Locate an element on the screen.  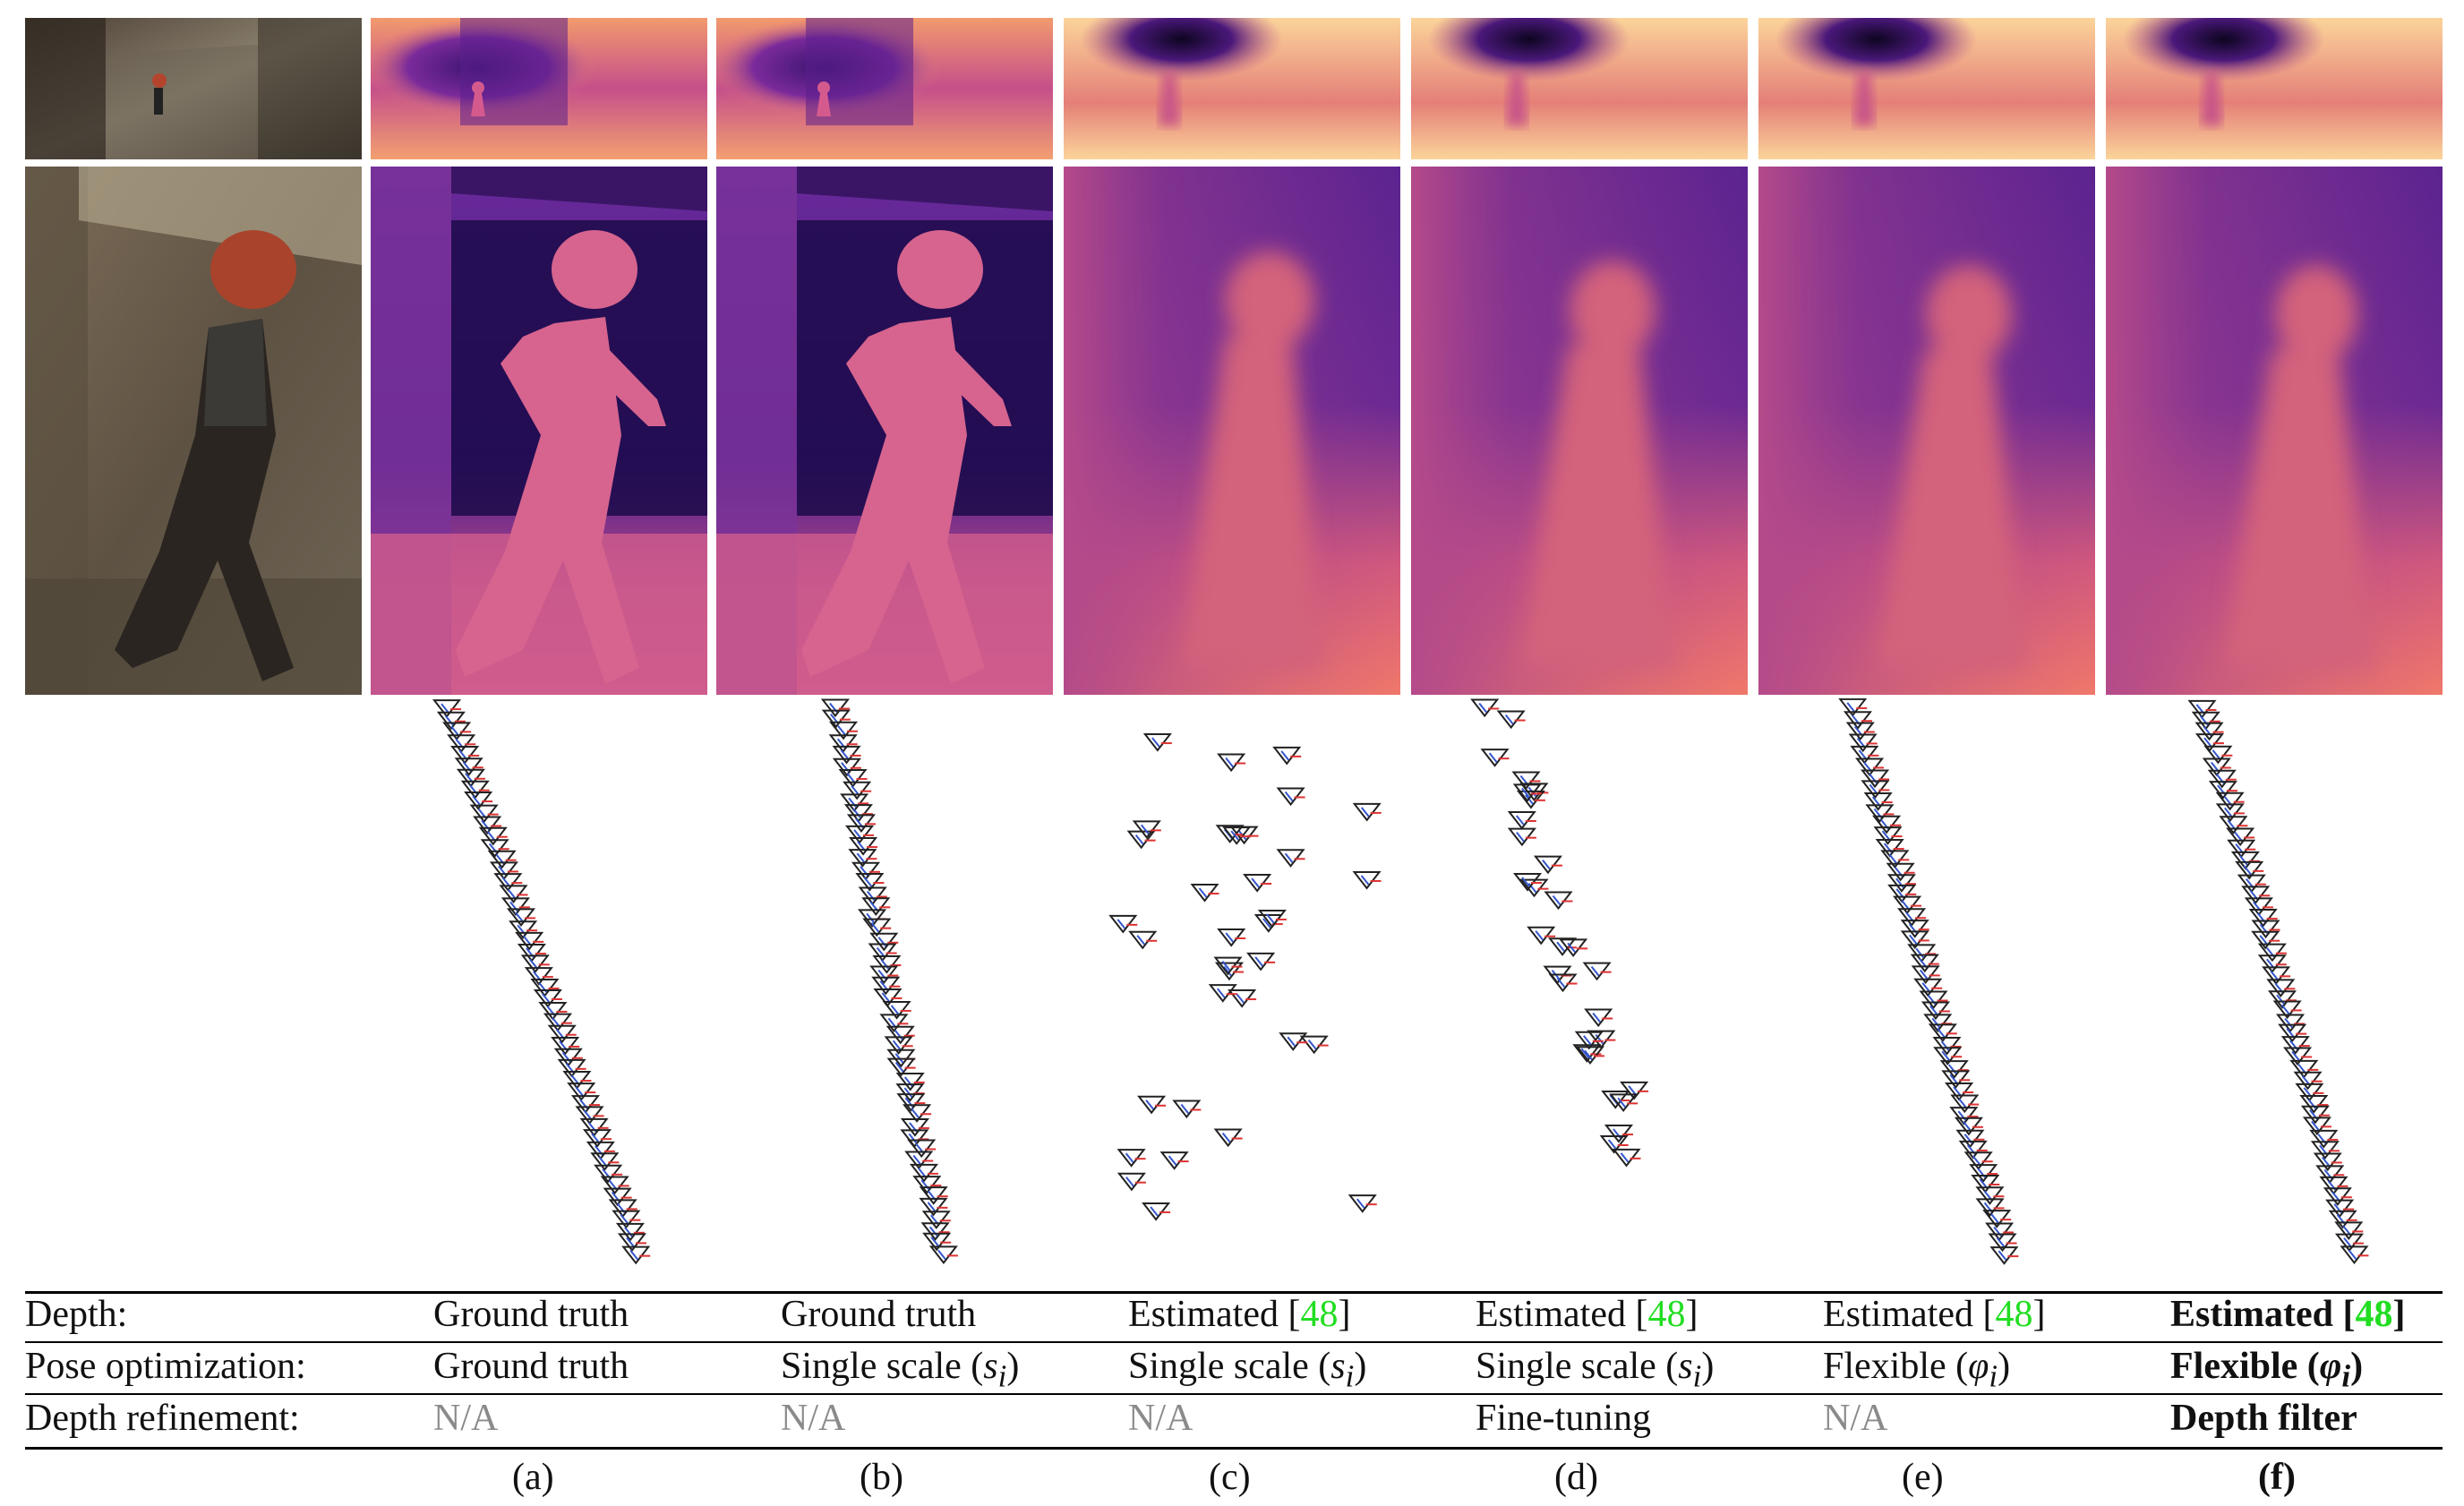
rgb-frame-crop-image is located at coordinates (193, 431).